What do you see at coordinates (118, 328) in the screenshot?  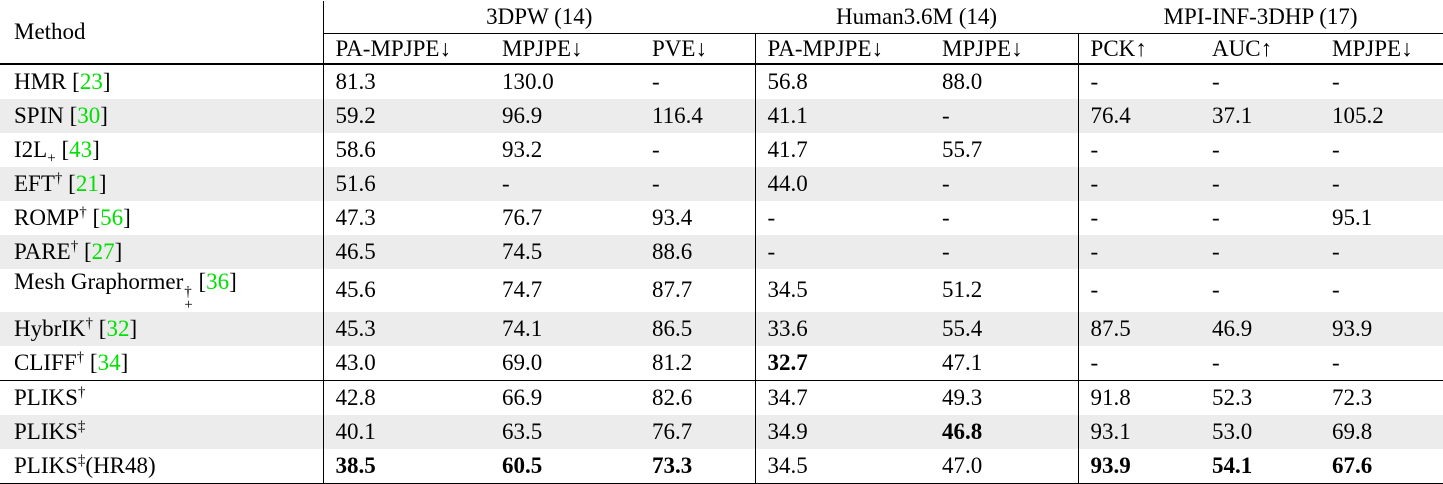 I see `citation: [32]` at bounding box center [118, 328].